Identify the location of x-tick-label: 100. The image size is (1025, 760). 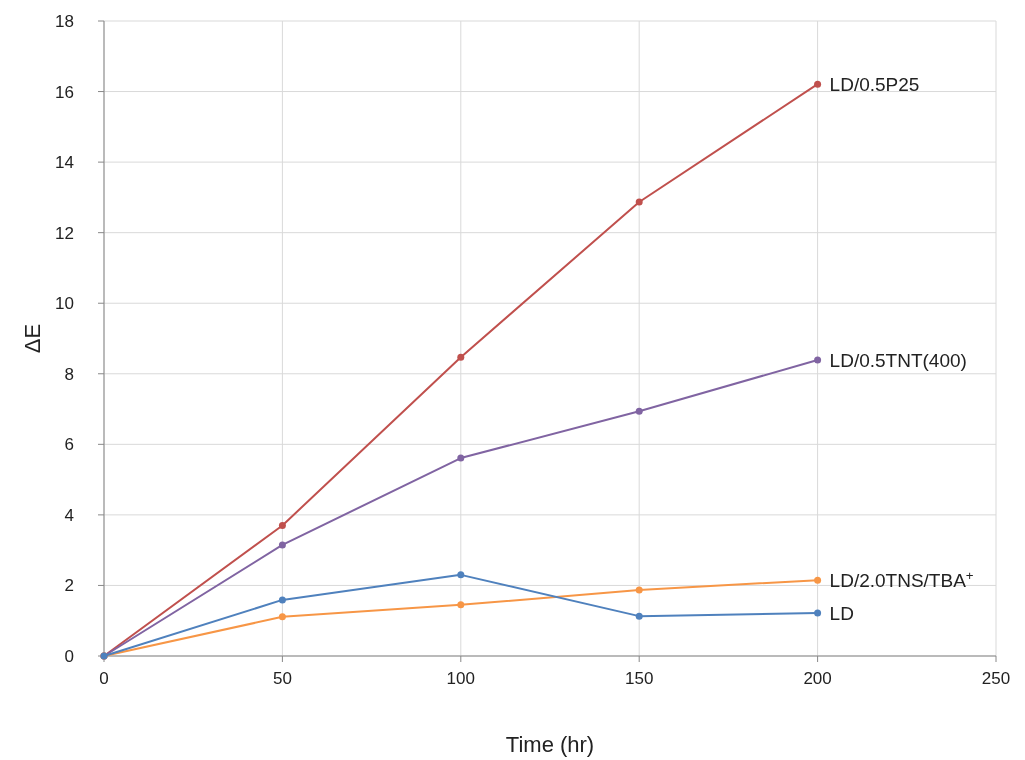
(460, 678).